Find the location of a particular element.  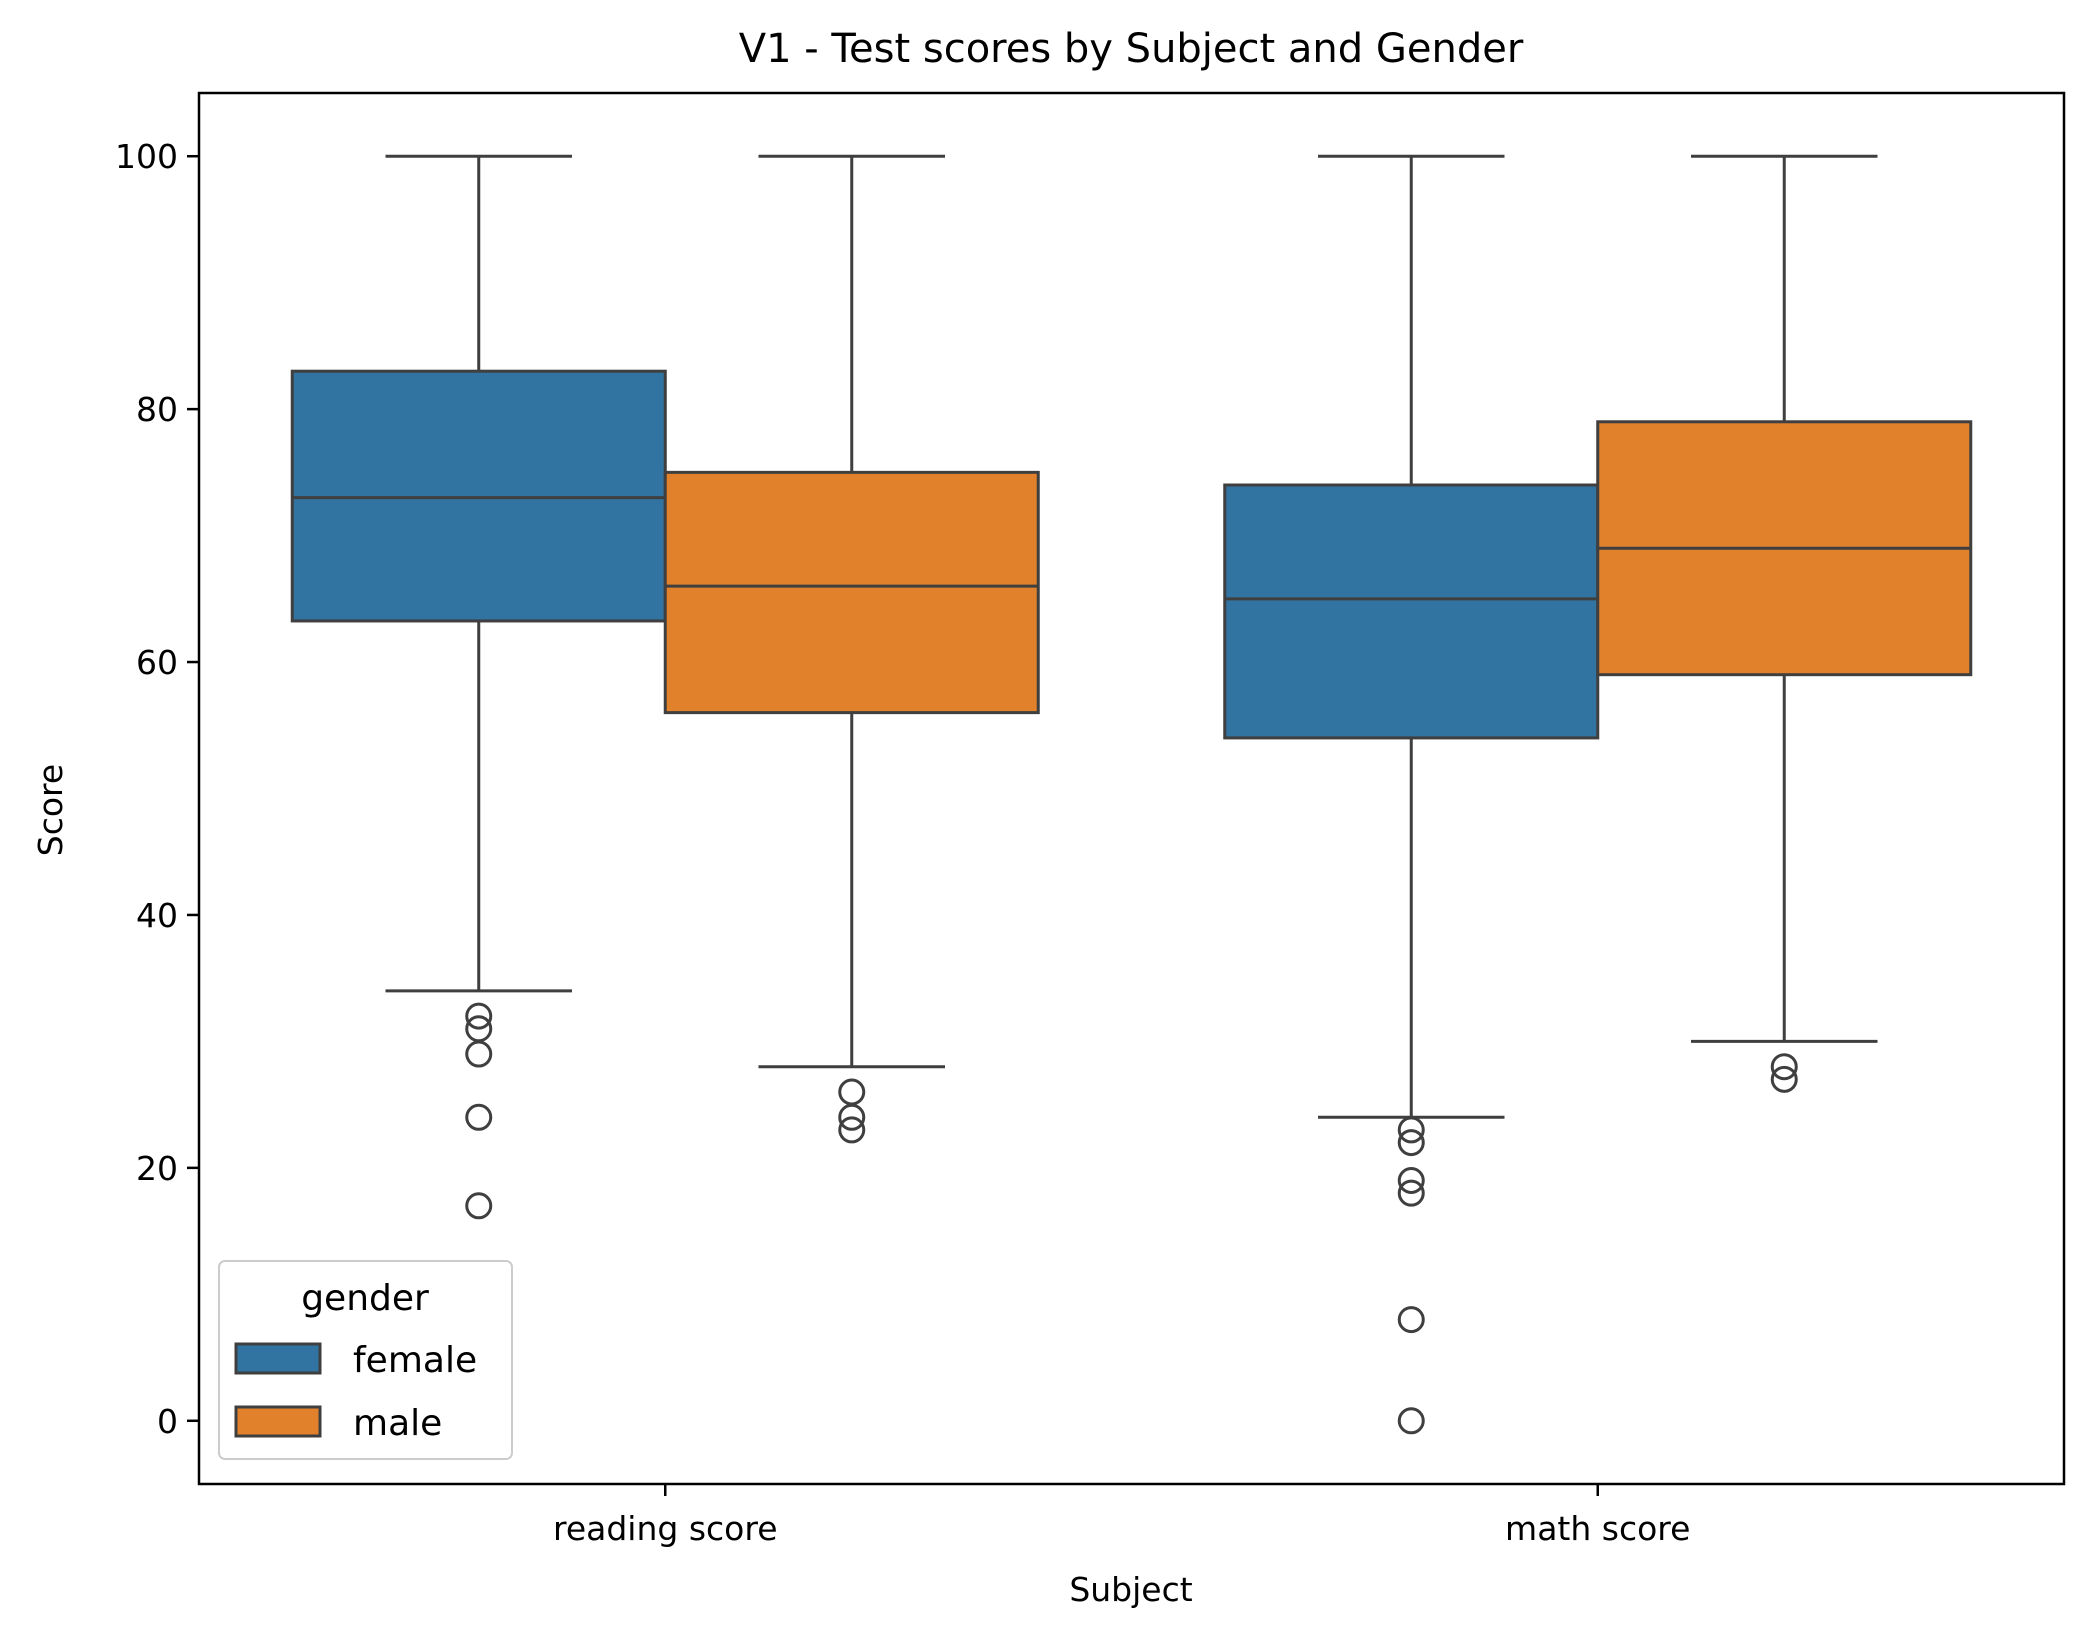

x-axis: reading score math score is located at coordinates (1121, 1516).